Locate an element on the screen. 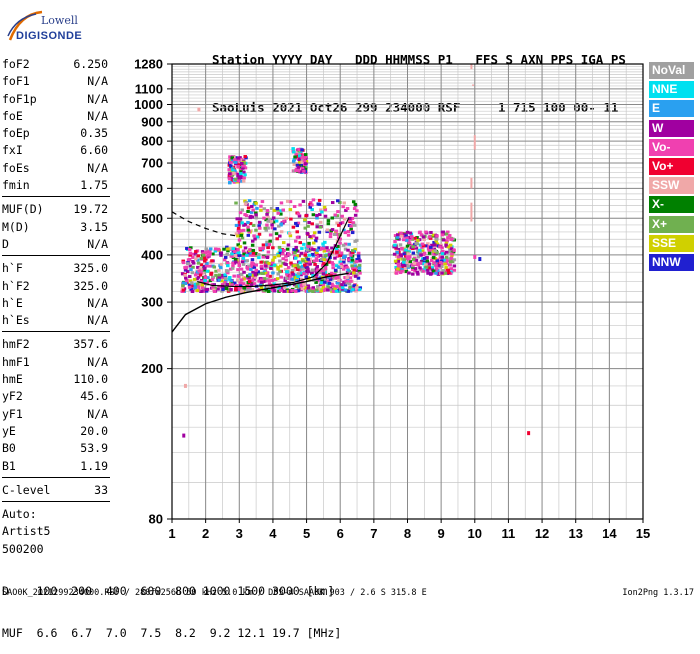  param-value: 357.6 is located at coordinates (90, 344).